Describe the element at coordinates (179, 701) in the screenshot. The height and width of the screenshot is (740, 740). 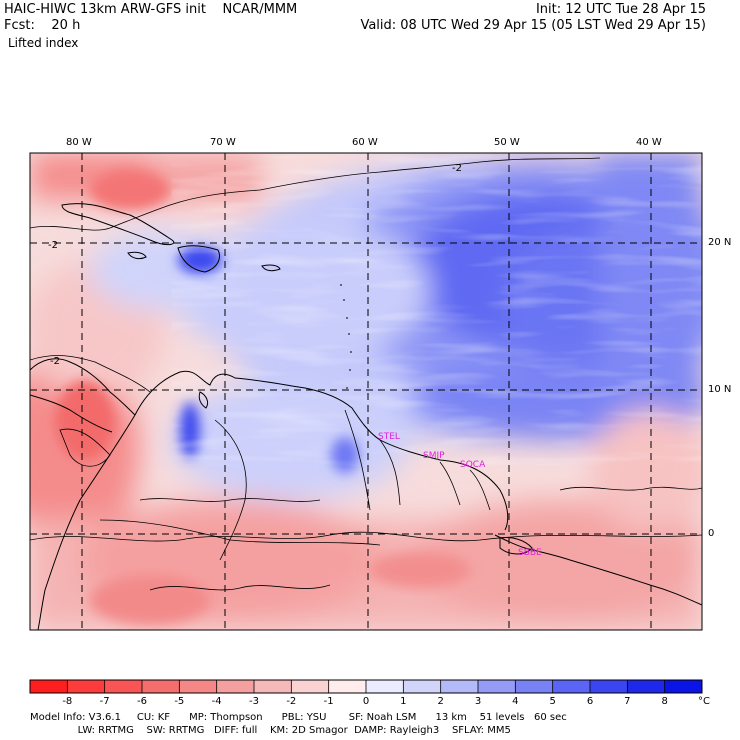
I see `colorbar-tick-label: -5` at that location.